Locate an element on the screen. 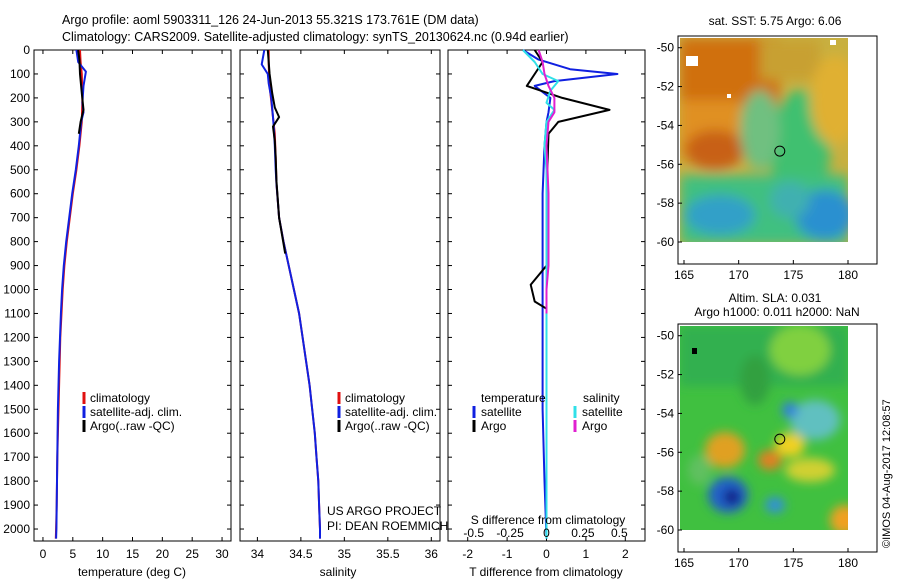  temperature-lines is located at coordinates (70, 294).